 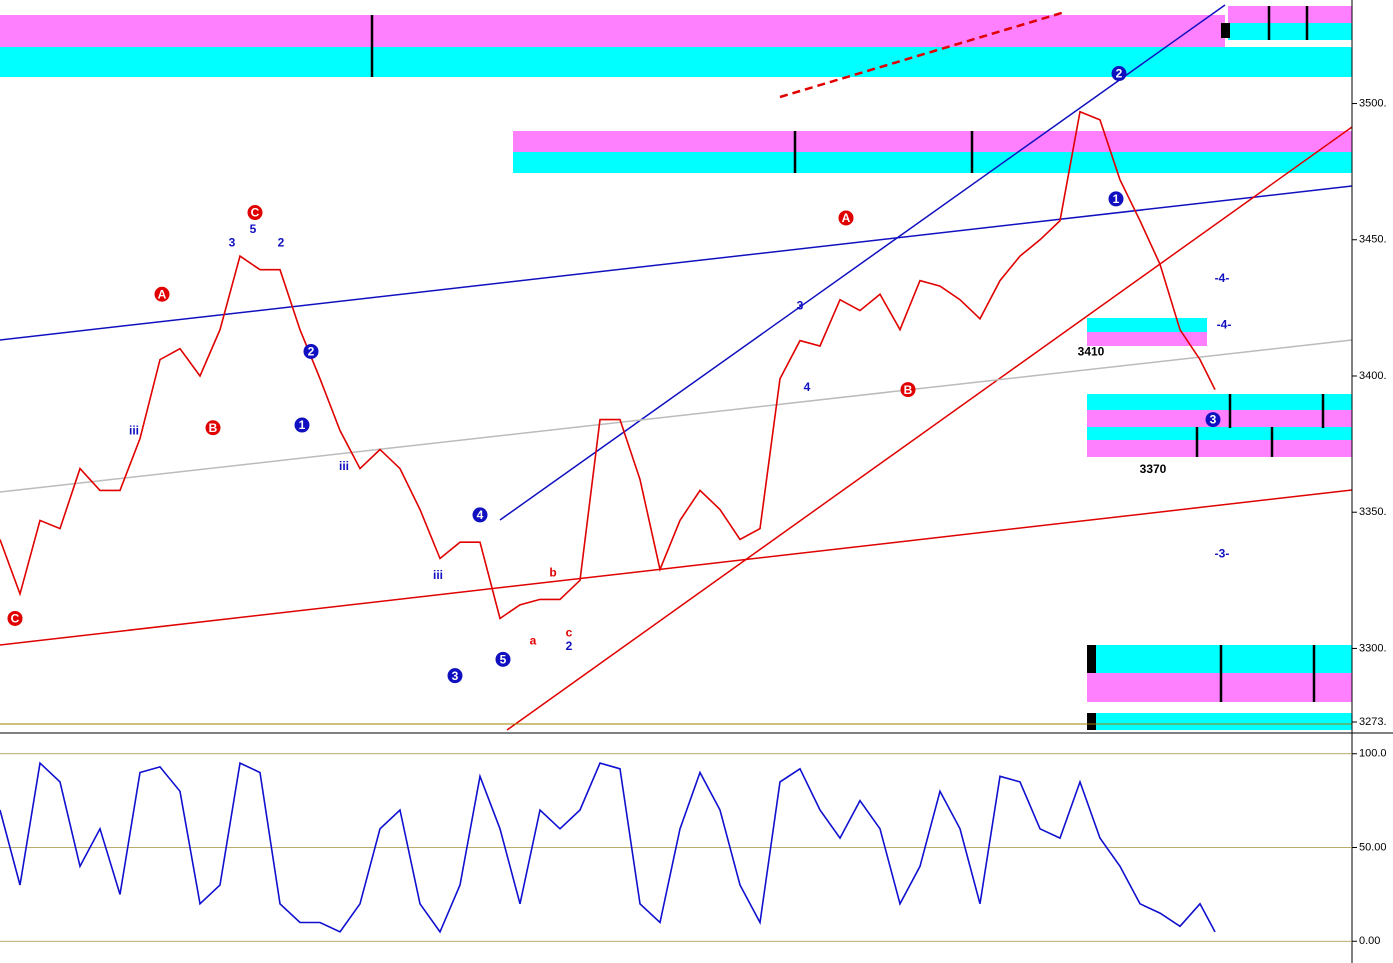 What do you see at coordinates (1373, 512) in the screenshot?
I see `y-tick-label: 3350.` at bounding box center [1373, 512].